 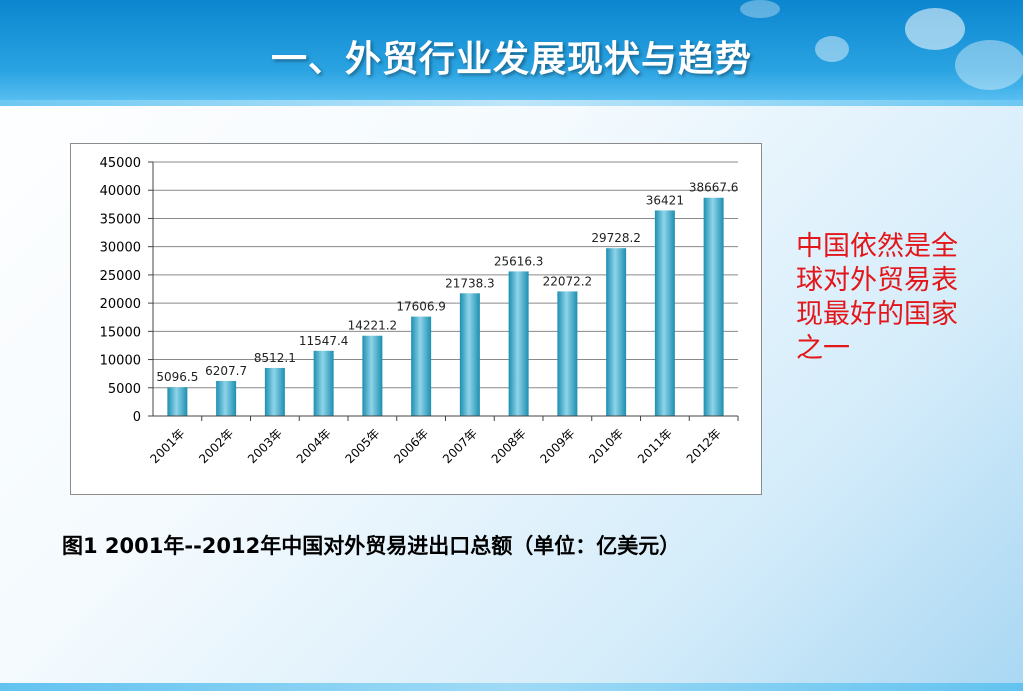 I want to click on y-tick-label: 30000, so click(x=120, y=248).